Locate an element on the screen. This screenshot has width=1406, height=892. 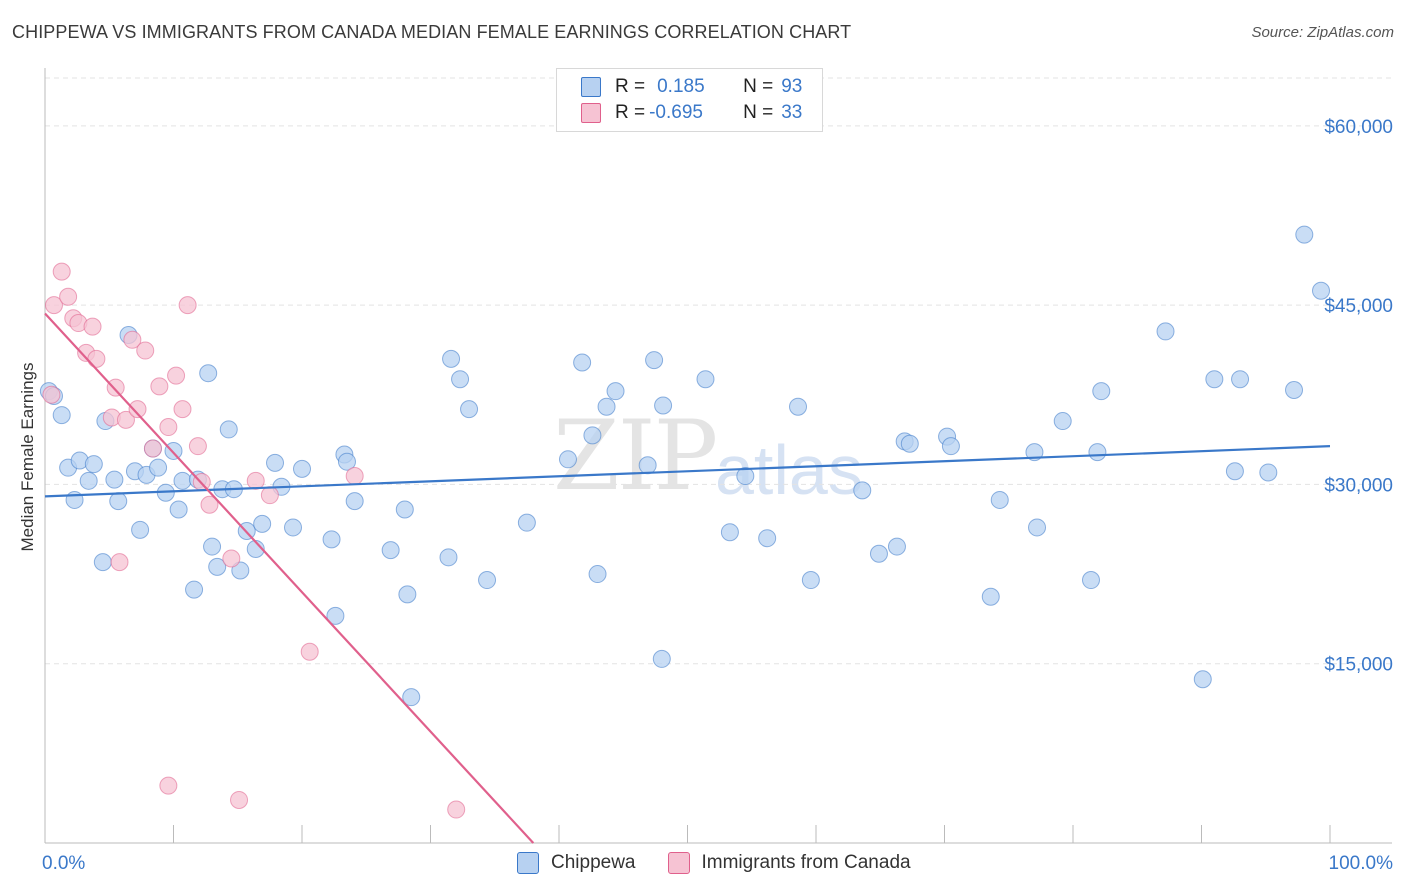
series-legend-chippewa: Chippewa is located at coordinates (576, 863).